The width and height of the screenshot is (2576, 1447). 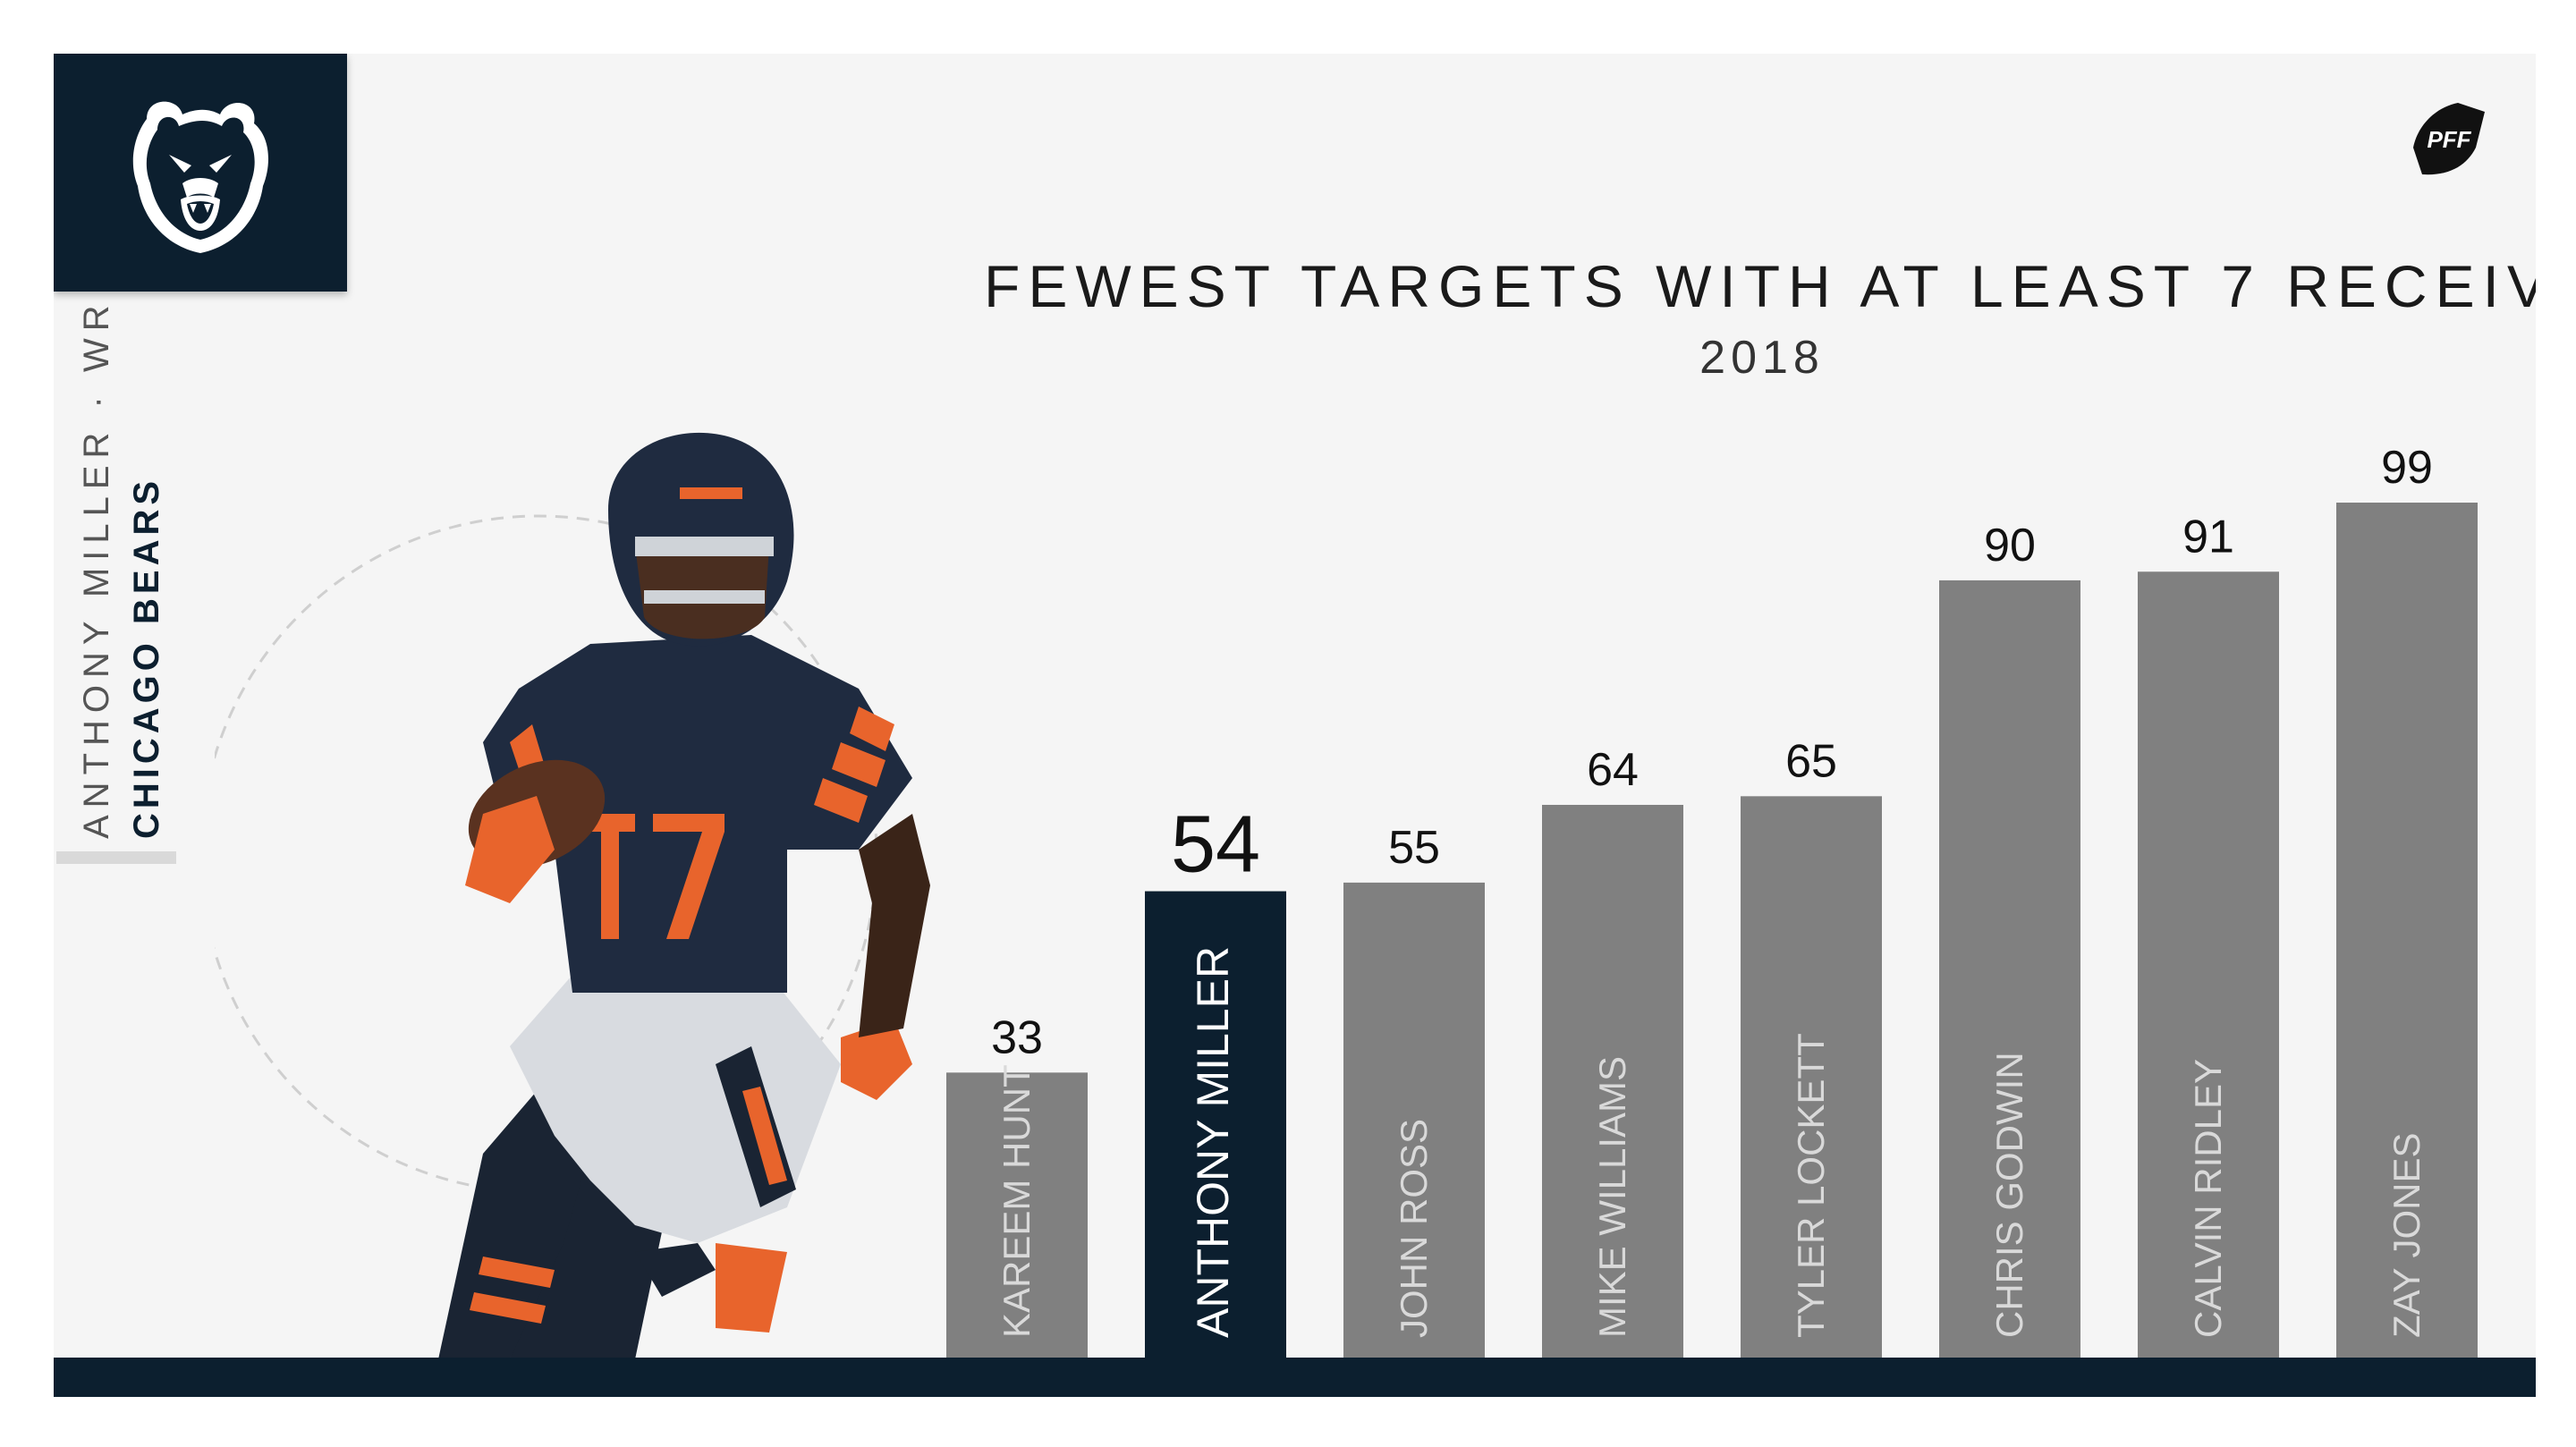 What do you see at coordinates (116, 857) in the screenshot?
I see `side-accent-bar` at bounding box center [116, 857].